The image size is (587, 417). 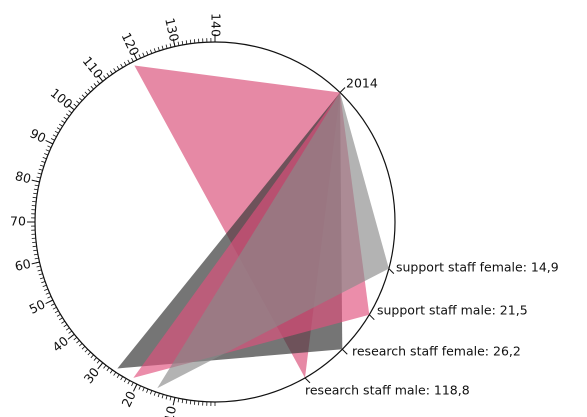 What do you see at coordinates (342, 90) in the screenshot?
I see `year-tick` at bounding box center [342, 90].